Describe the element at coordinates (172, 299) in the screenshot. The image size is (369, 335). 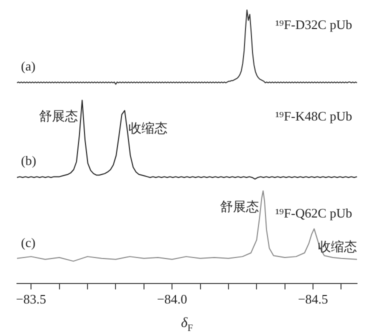
I see `x-tick-label: −84.0` at that location.